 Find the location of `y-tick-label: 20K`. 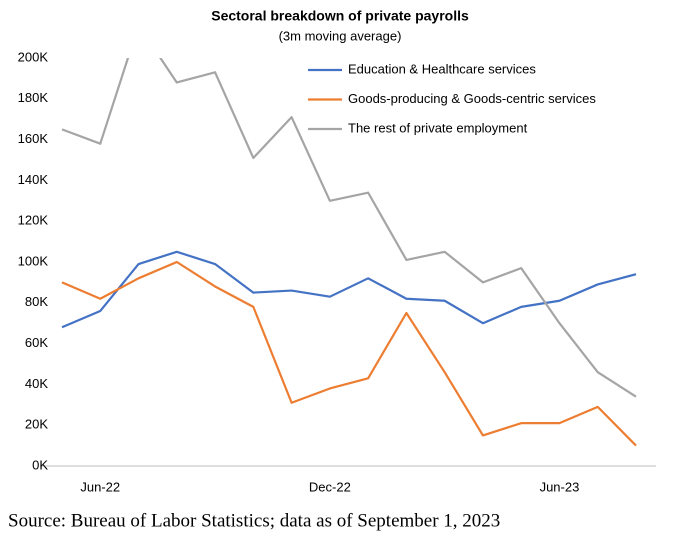

y-tick-label: 20K is located at coordinates (36, 424).